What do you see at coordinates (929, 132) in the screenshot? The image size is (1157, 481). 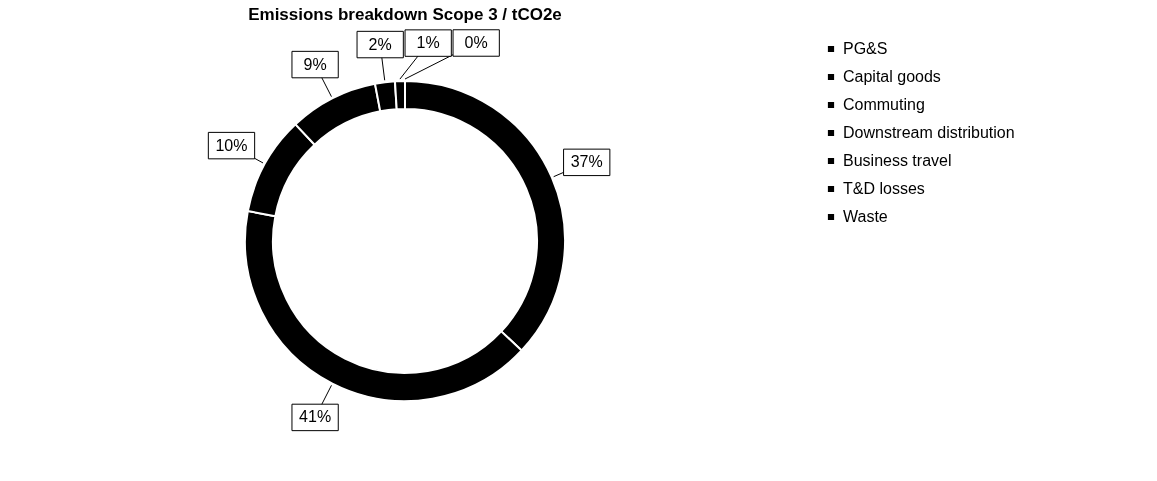 I see `legend-label: Downstream distribution` at bounding box center [929, 132].